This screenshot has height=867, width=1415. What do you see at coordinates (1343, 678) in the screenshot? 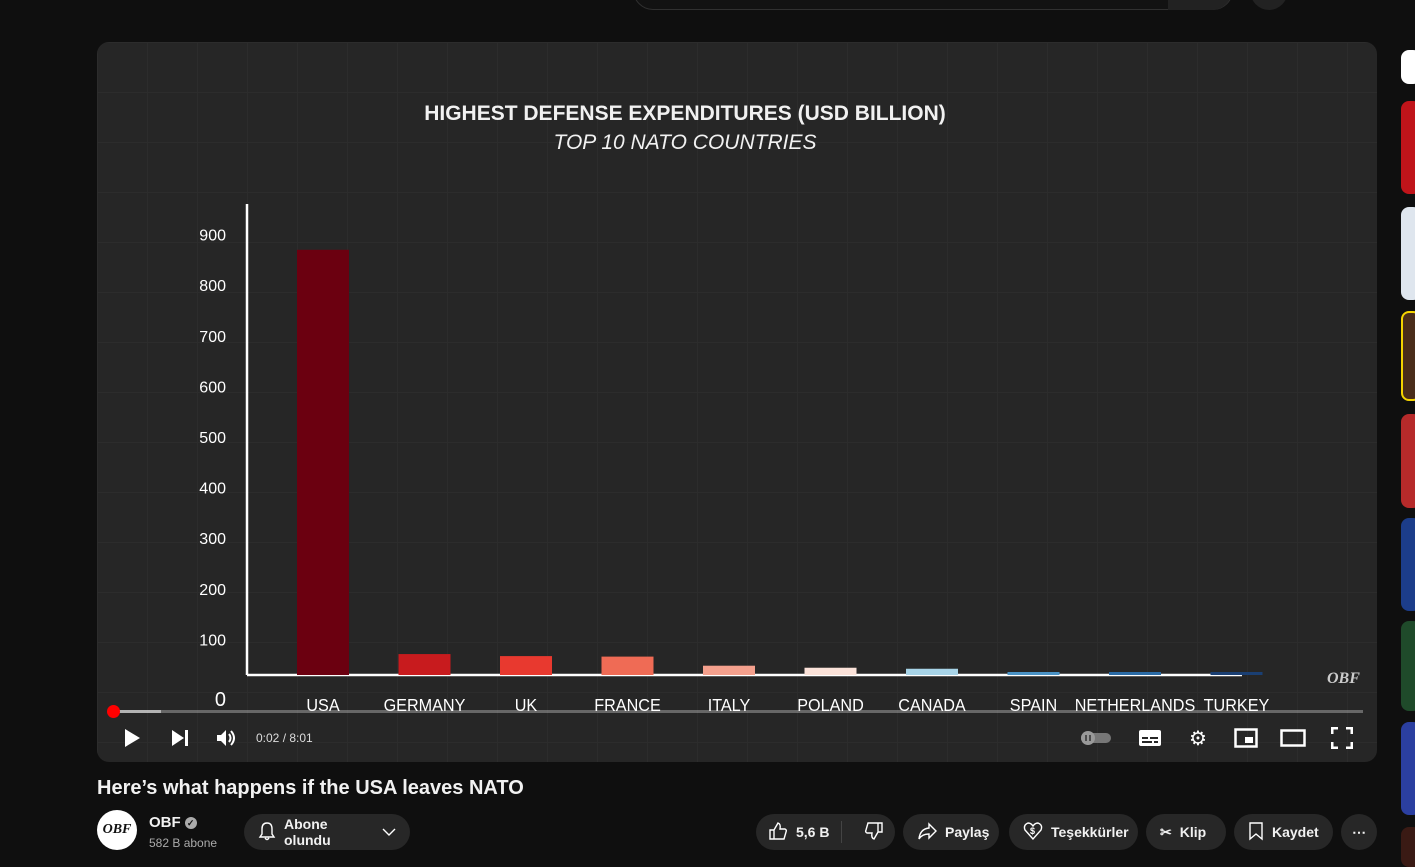
I see `watermark: OBF` at bounding box center [1343, 678].